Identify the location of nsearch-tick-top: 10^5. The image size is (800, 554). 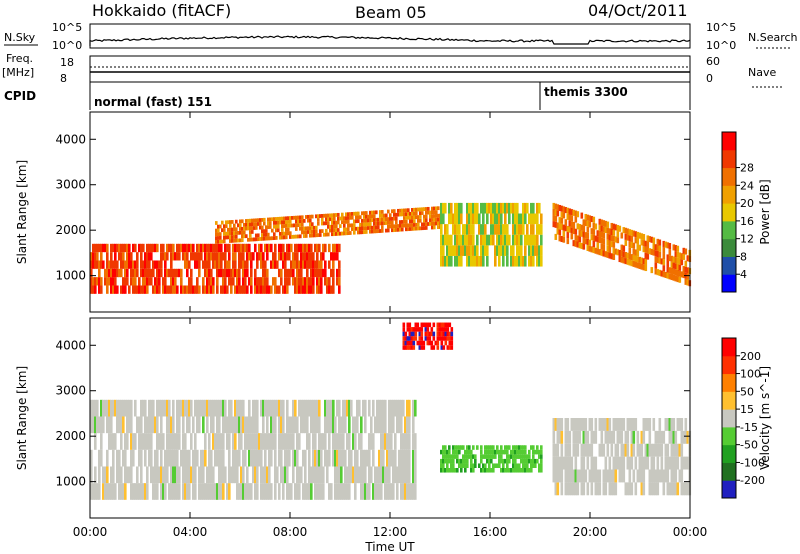
(721, 27).